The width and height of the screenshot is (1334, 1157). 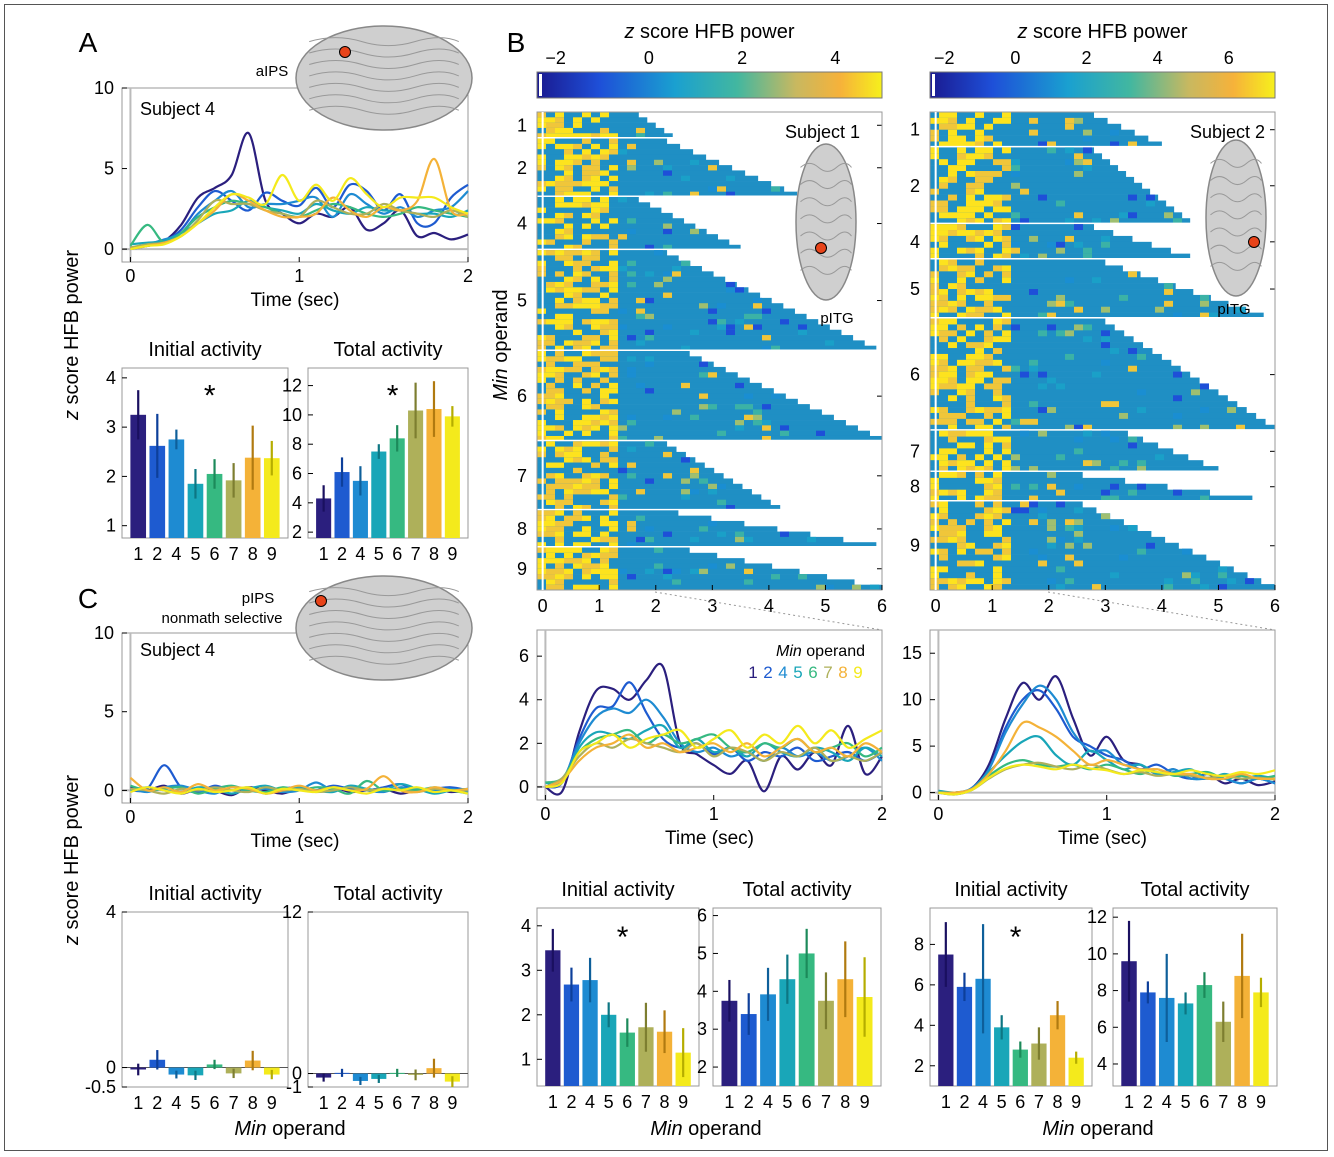 I want to click on B-s2-total-ytick-label: 10, so click(x=1097, y=954).